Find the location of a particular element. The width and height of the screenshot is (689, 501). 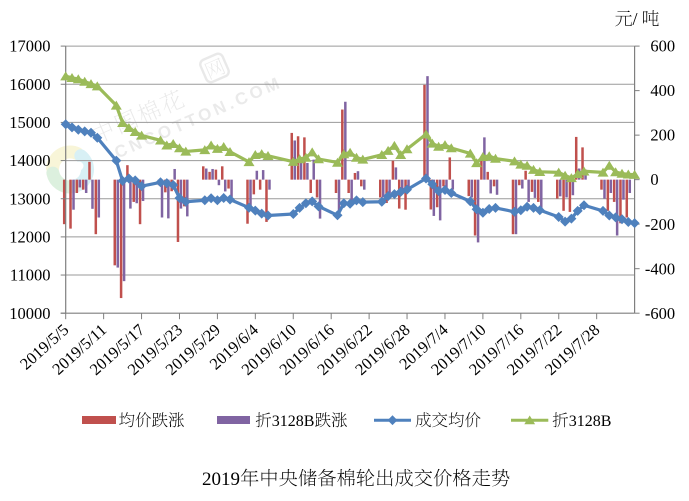

svg-text: 2019 is located at coordinates (221, 479).